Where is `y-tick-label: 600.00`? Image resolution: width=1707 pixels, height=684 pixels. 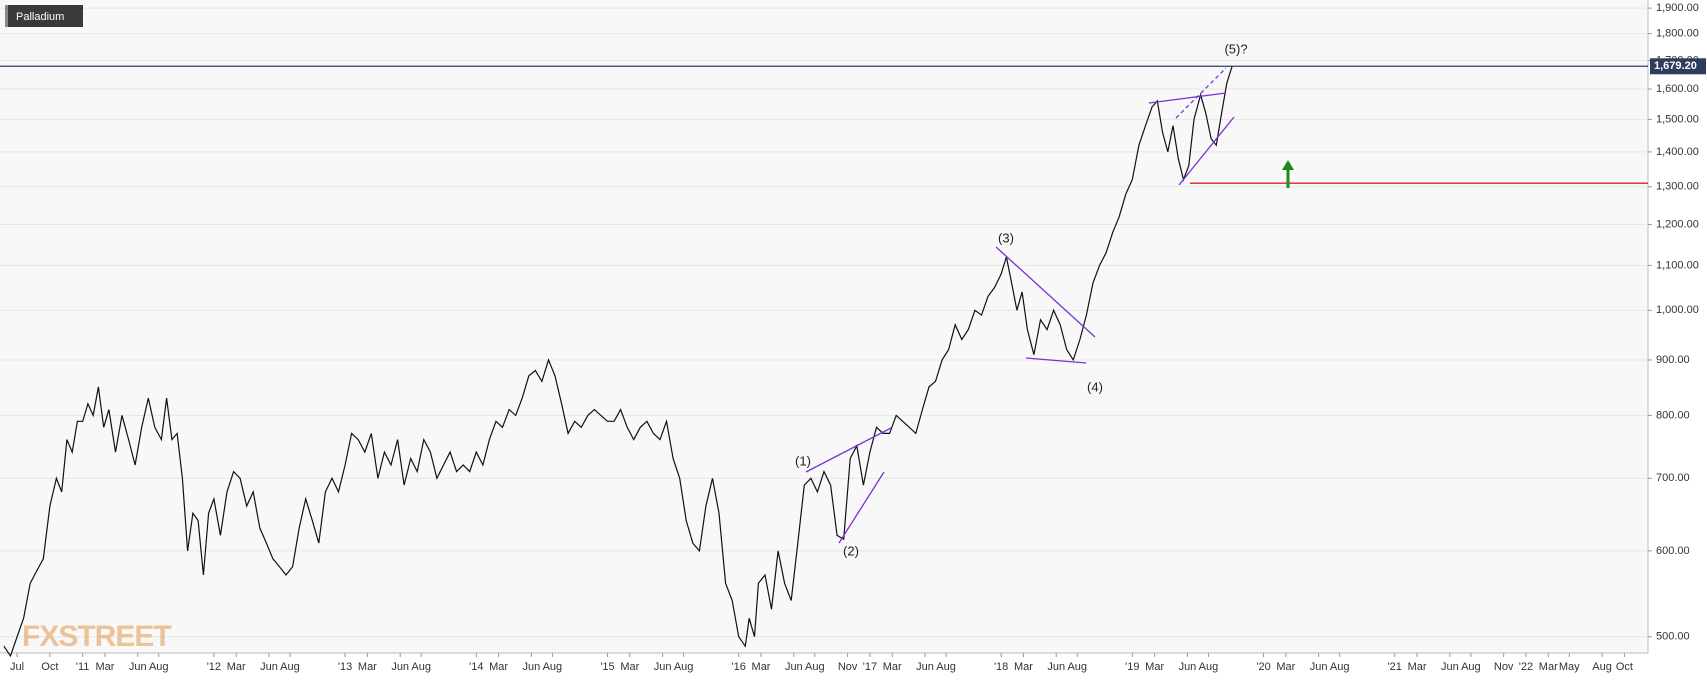 y-tick-label: 600.00 is located at coordinates (1673, 551).